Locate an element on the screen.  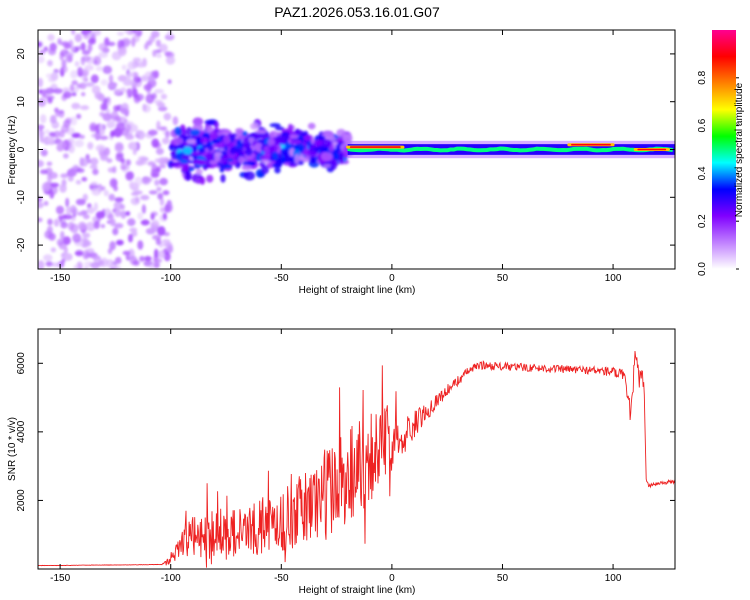
colorbar-tick-label: 0.8 is located at coordinates (702, 77).